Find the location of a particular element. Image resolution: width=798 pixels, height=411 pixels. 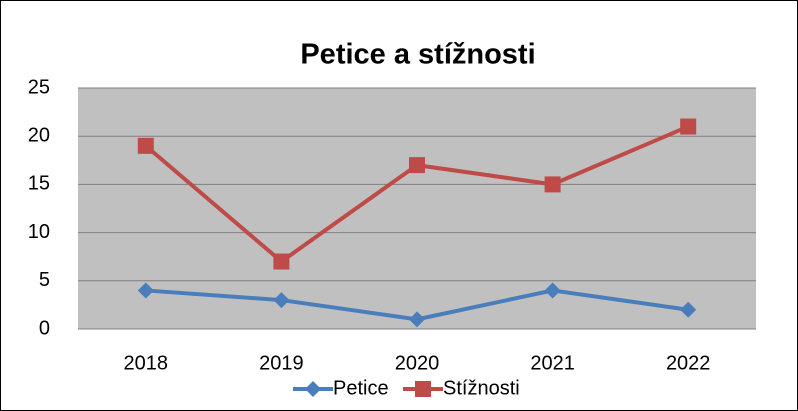

legend-label: Petice is located at coordinates (361, 388).